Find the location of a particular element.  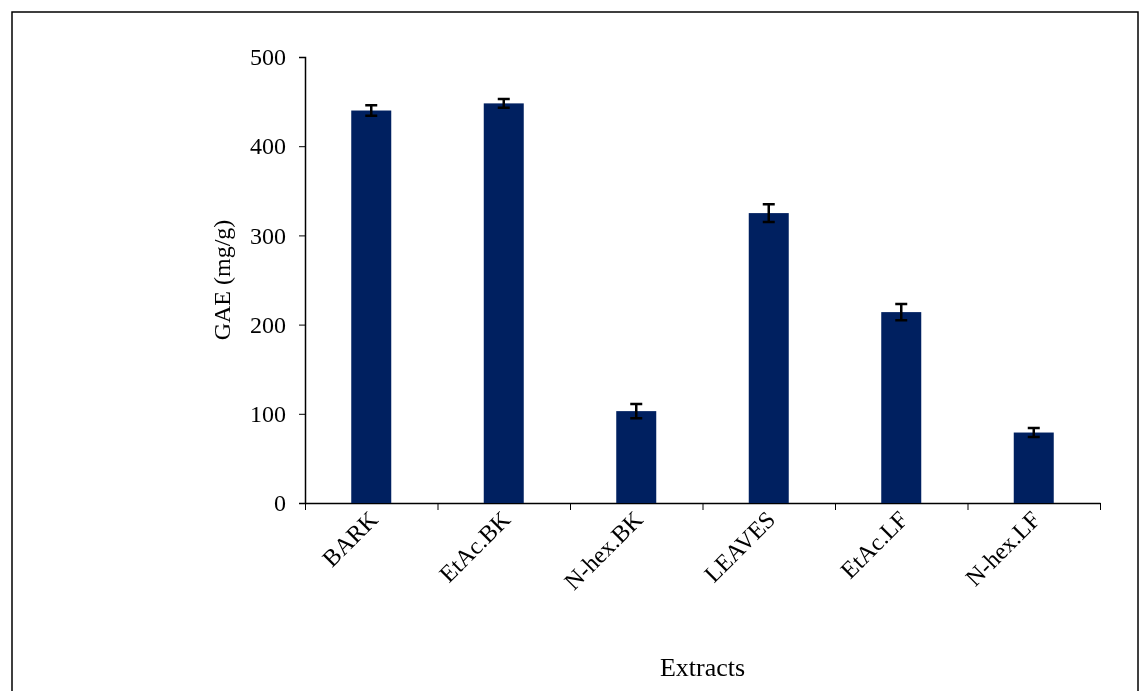

y-tick-label: 200 is located at coordinates (268, 324).